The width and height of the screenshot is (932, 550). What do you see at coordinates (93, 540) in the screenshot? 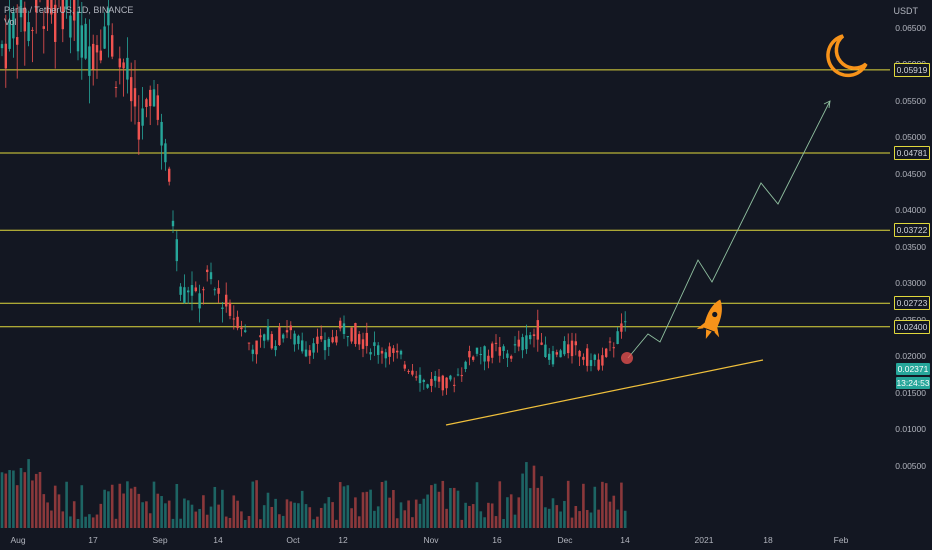
I see `time-tick-label: 17` at bounding box center [93, 540].